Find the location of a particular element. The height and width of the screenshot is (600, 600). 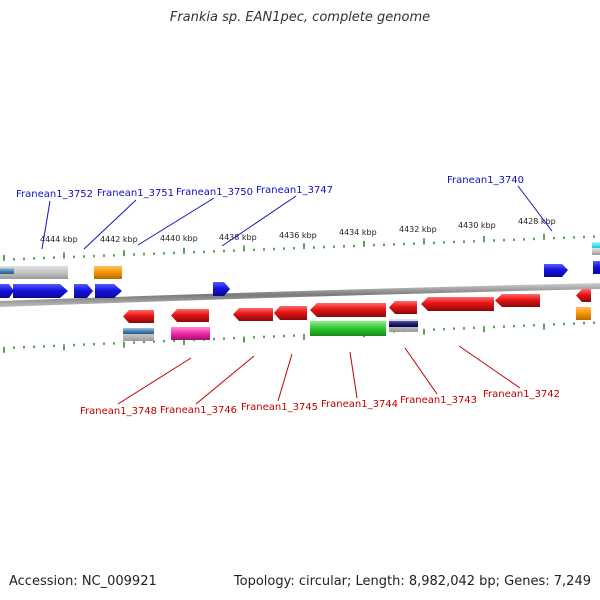

gene-label-franean1-3744: Franean1_3744 is located at coordinates (359, 404).